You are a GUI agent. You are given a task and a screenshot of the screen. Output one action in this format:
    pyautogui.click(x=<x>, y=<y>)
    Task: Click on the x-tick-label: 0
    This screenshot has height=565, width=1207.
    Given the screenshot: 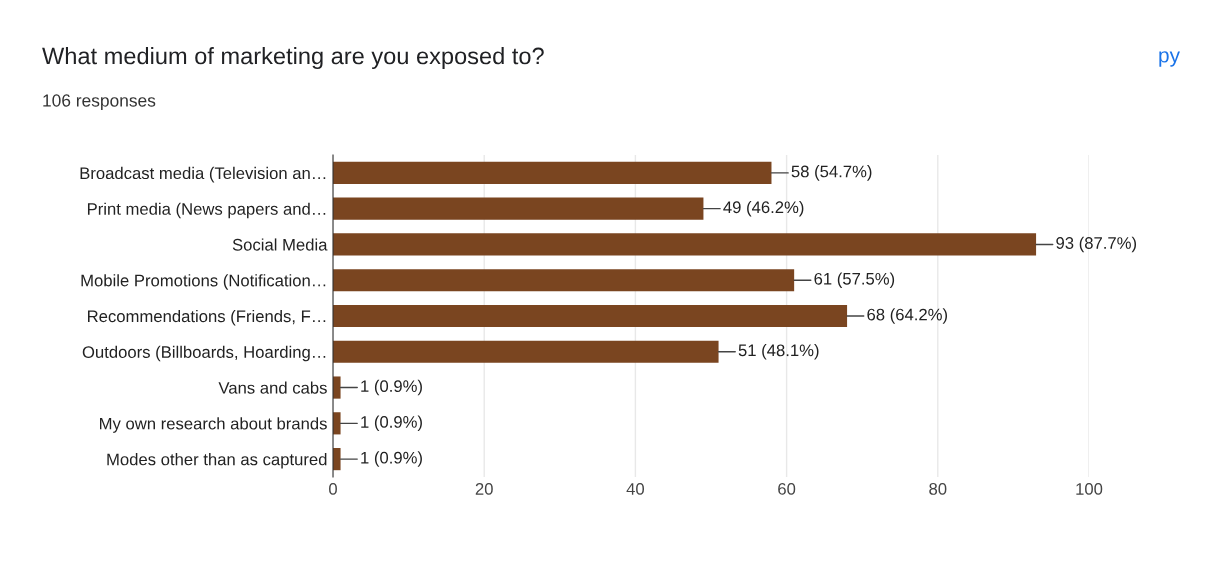 What is the action you would take?
    pyautogui.click(x=333, y=489)
    